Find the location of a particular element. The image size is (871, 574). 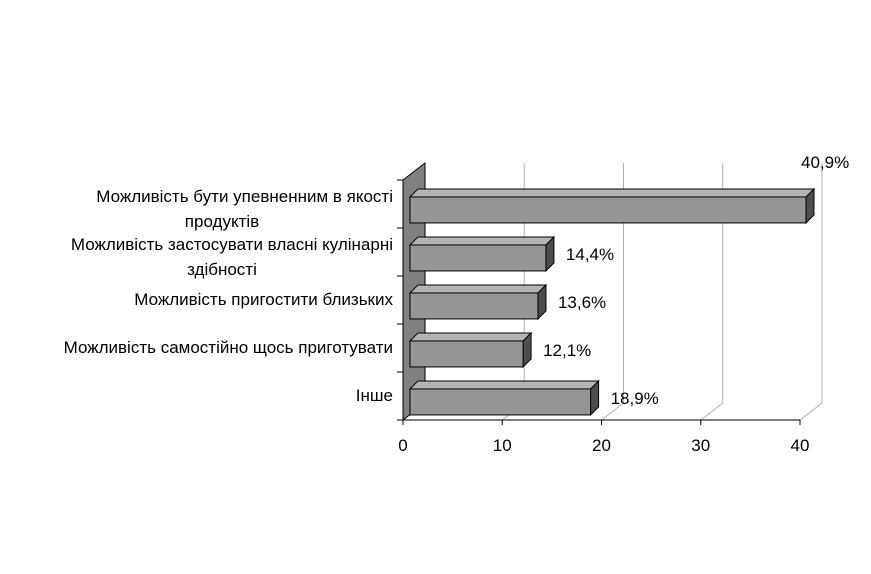

category-label: Можливість самостійно щось приготувати is located at coordinates (228, 347).